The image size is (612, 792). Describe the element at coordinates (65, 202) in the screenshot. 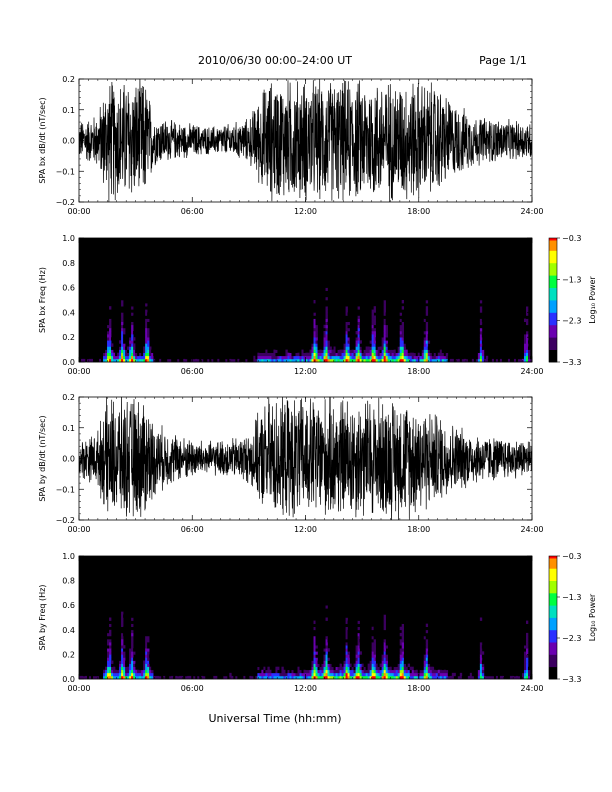

I see `y-tick-label: −0.2` at that location.